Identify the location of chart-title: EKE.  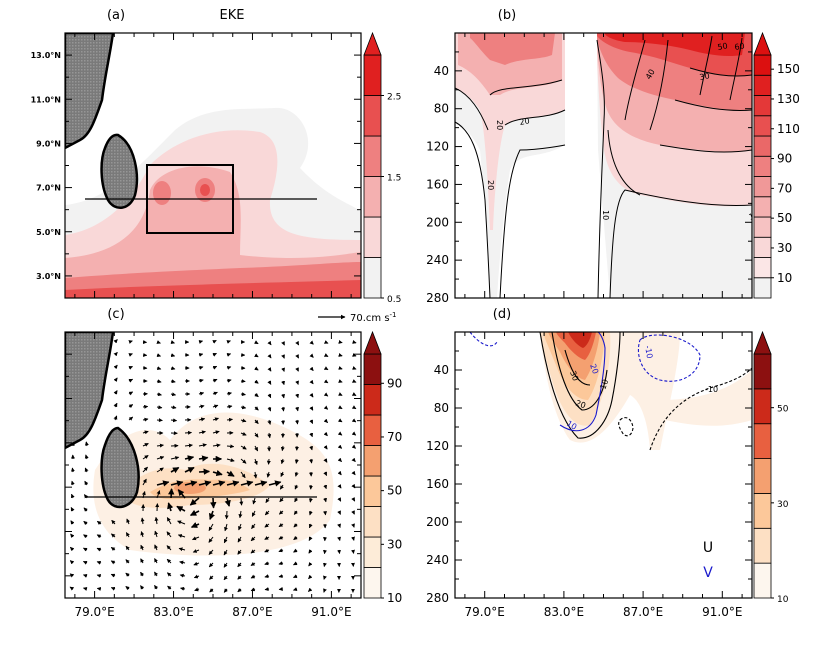
(232, 15).